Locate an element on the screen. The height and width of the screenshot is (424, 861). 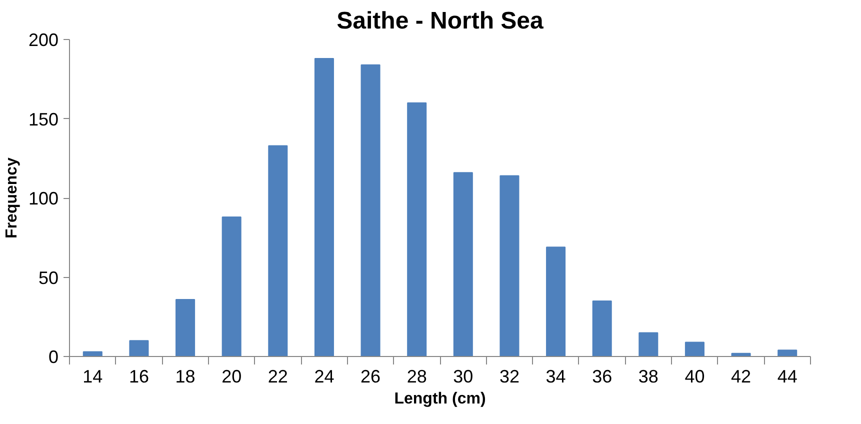
y-tick-label: 0 is located at coordinates (53, 357).